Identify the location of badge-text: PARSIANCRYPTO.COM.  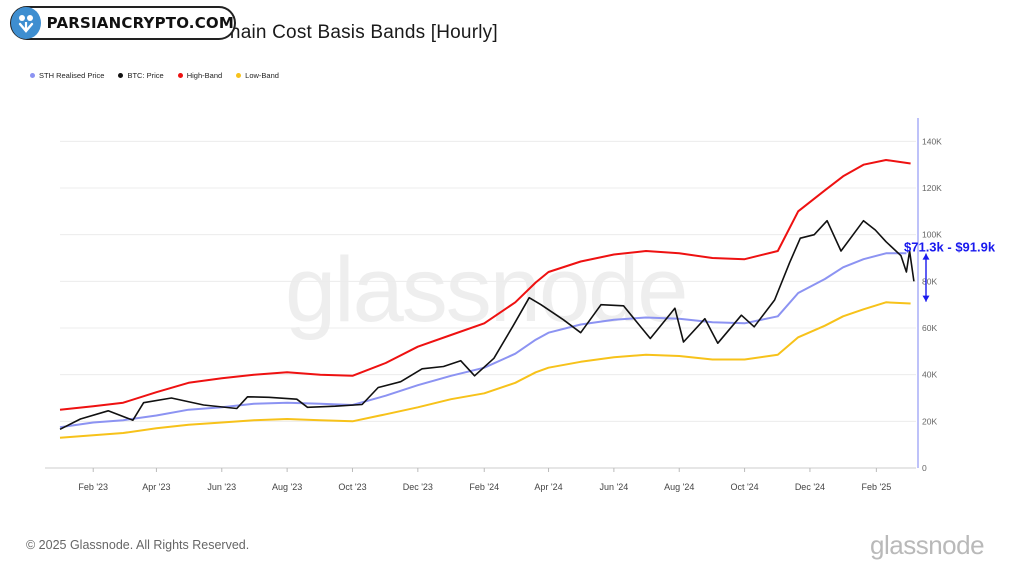
(140, 23).